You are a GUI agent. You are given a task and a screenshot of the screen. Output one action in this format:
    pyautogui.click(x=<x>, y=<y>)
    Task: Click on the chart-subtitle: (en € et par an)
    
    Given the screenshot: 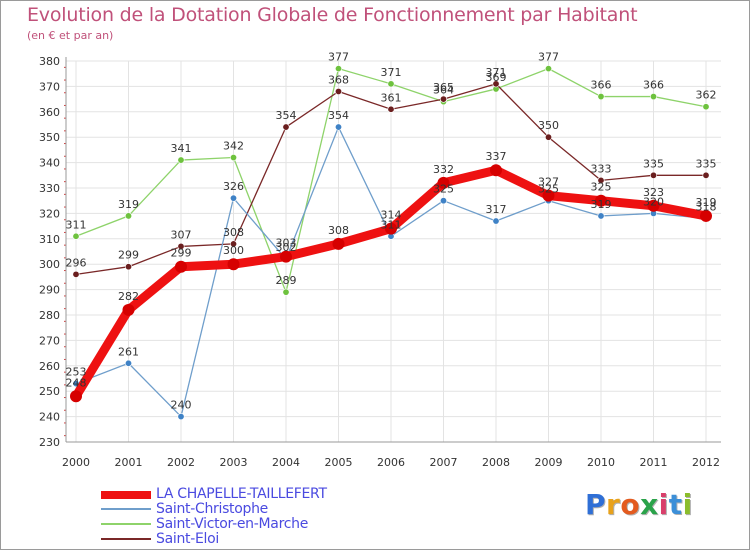 What is the action you would take?
    pyautogui.click(x=70, y=35)
    